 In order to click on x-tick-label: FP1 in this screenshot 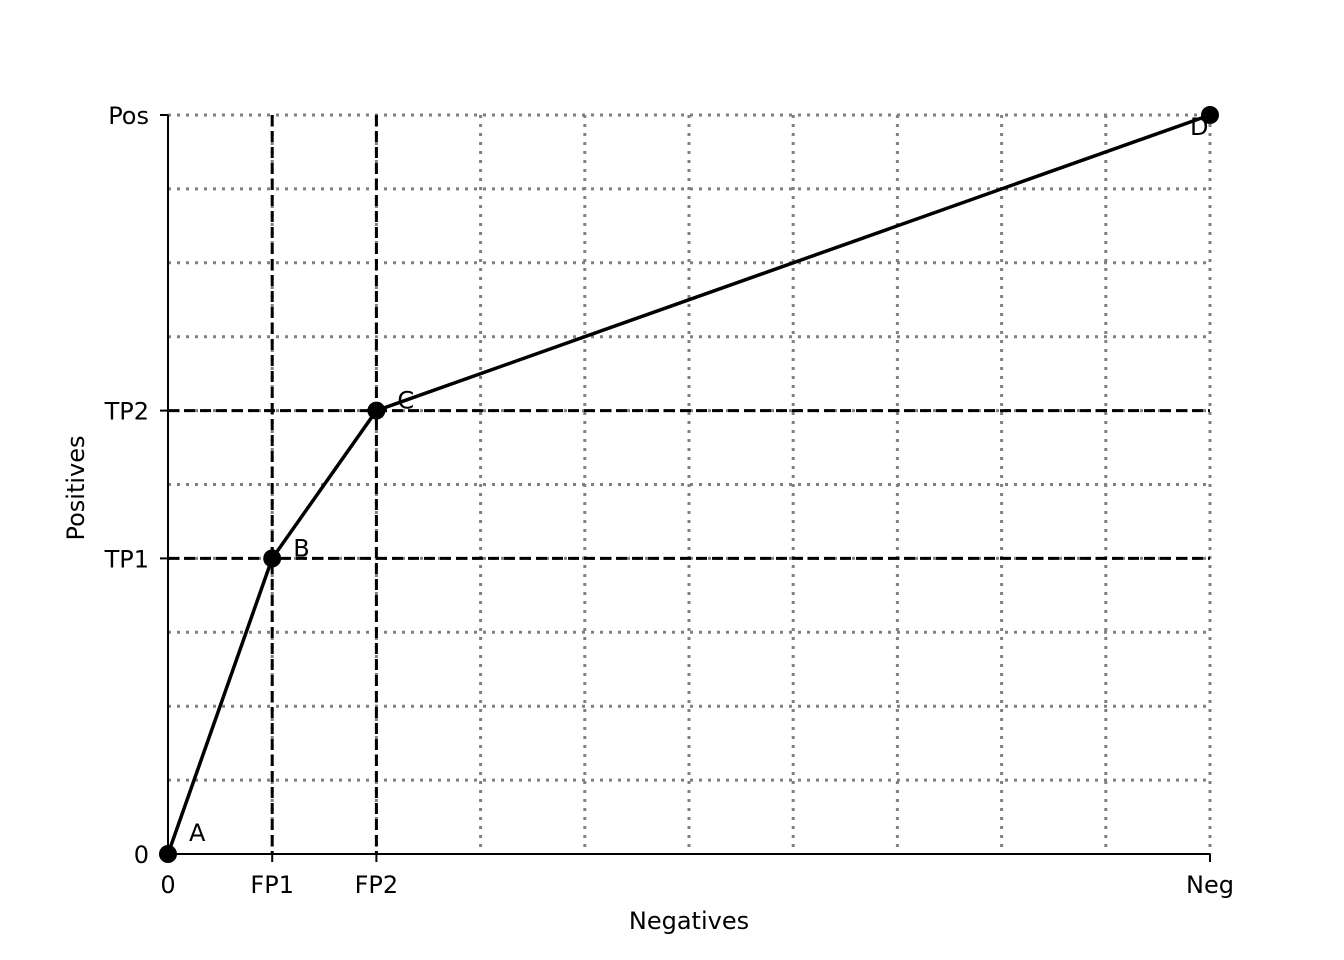, I will do `click(272, 885)`.